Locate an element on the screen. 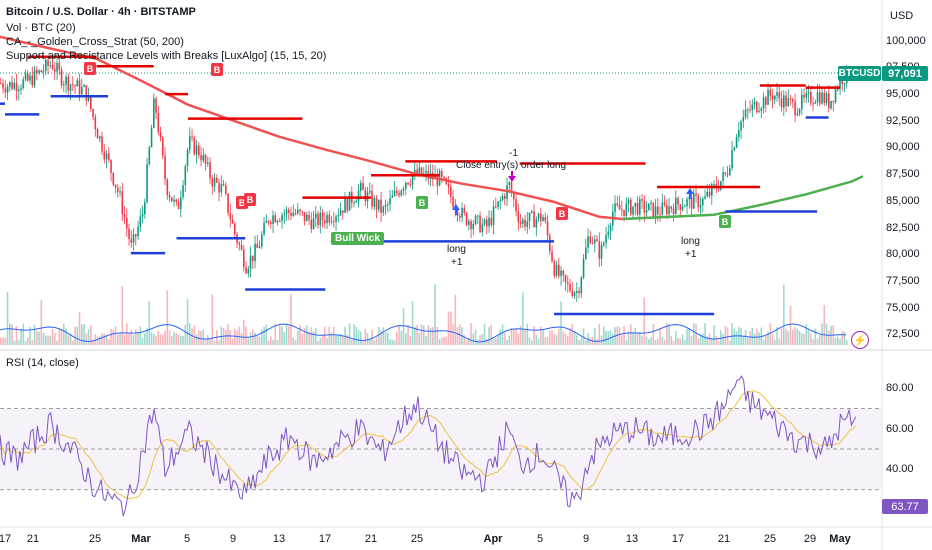 This screenshot has height=550, width=932. rsi-indicator-label: RSI (14, close) is located at coordinates (42, 363).